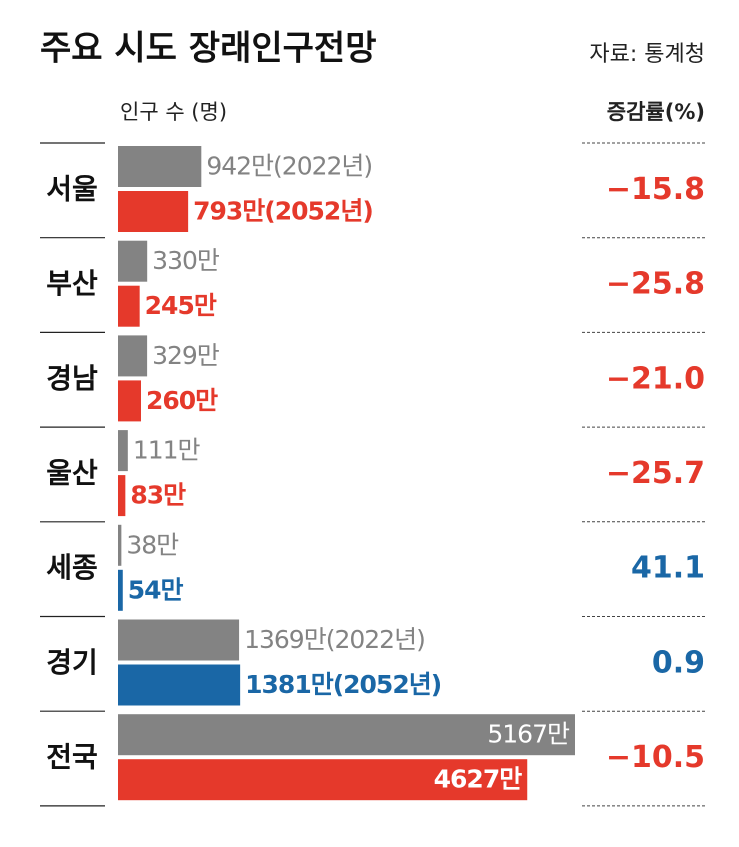 The height and width of the screenshot is (847, 739). I want to click on value-label: 1381만(2052년), so click(343, 684).